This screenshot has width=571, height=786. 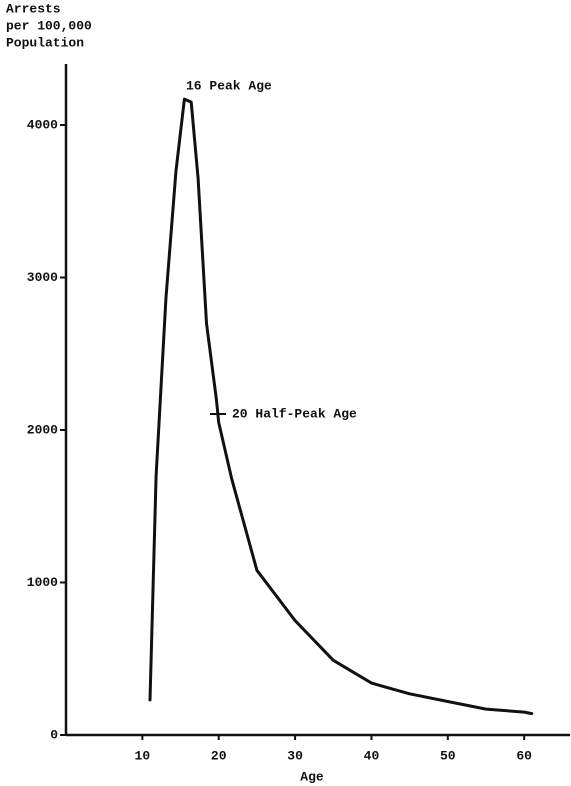 What do you see at coordinates (448, 755) in the screenshot?
I see `x-tick-label: 50` at bounding box center [448, 755].